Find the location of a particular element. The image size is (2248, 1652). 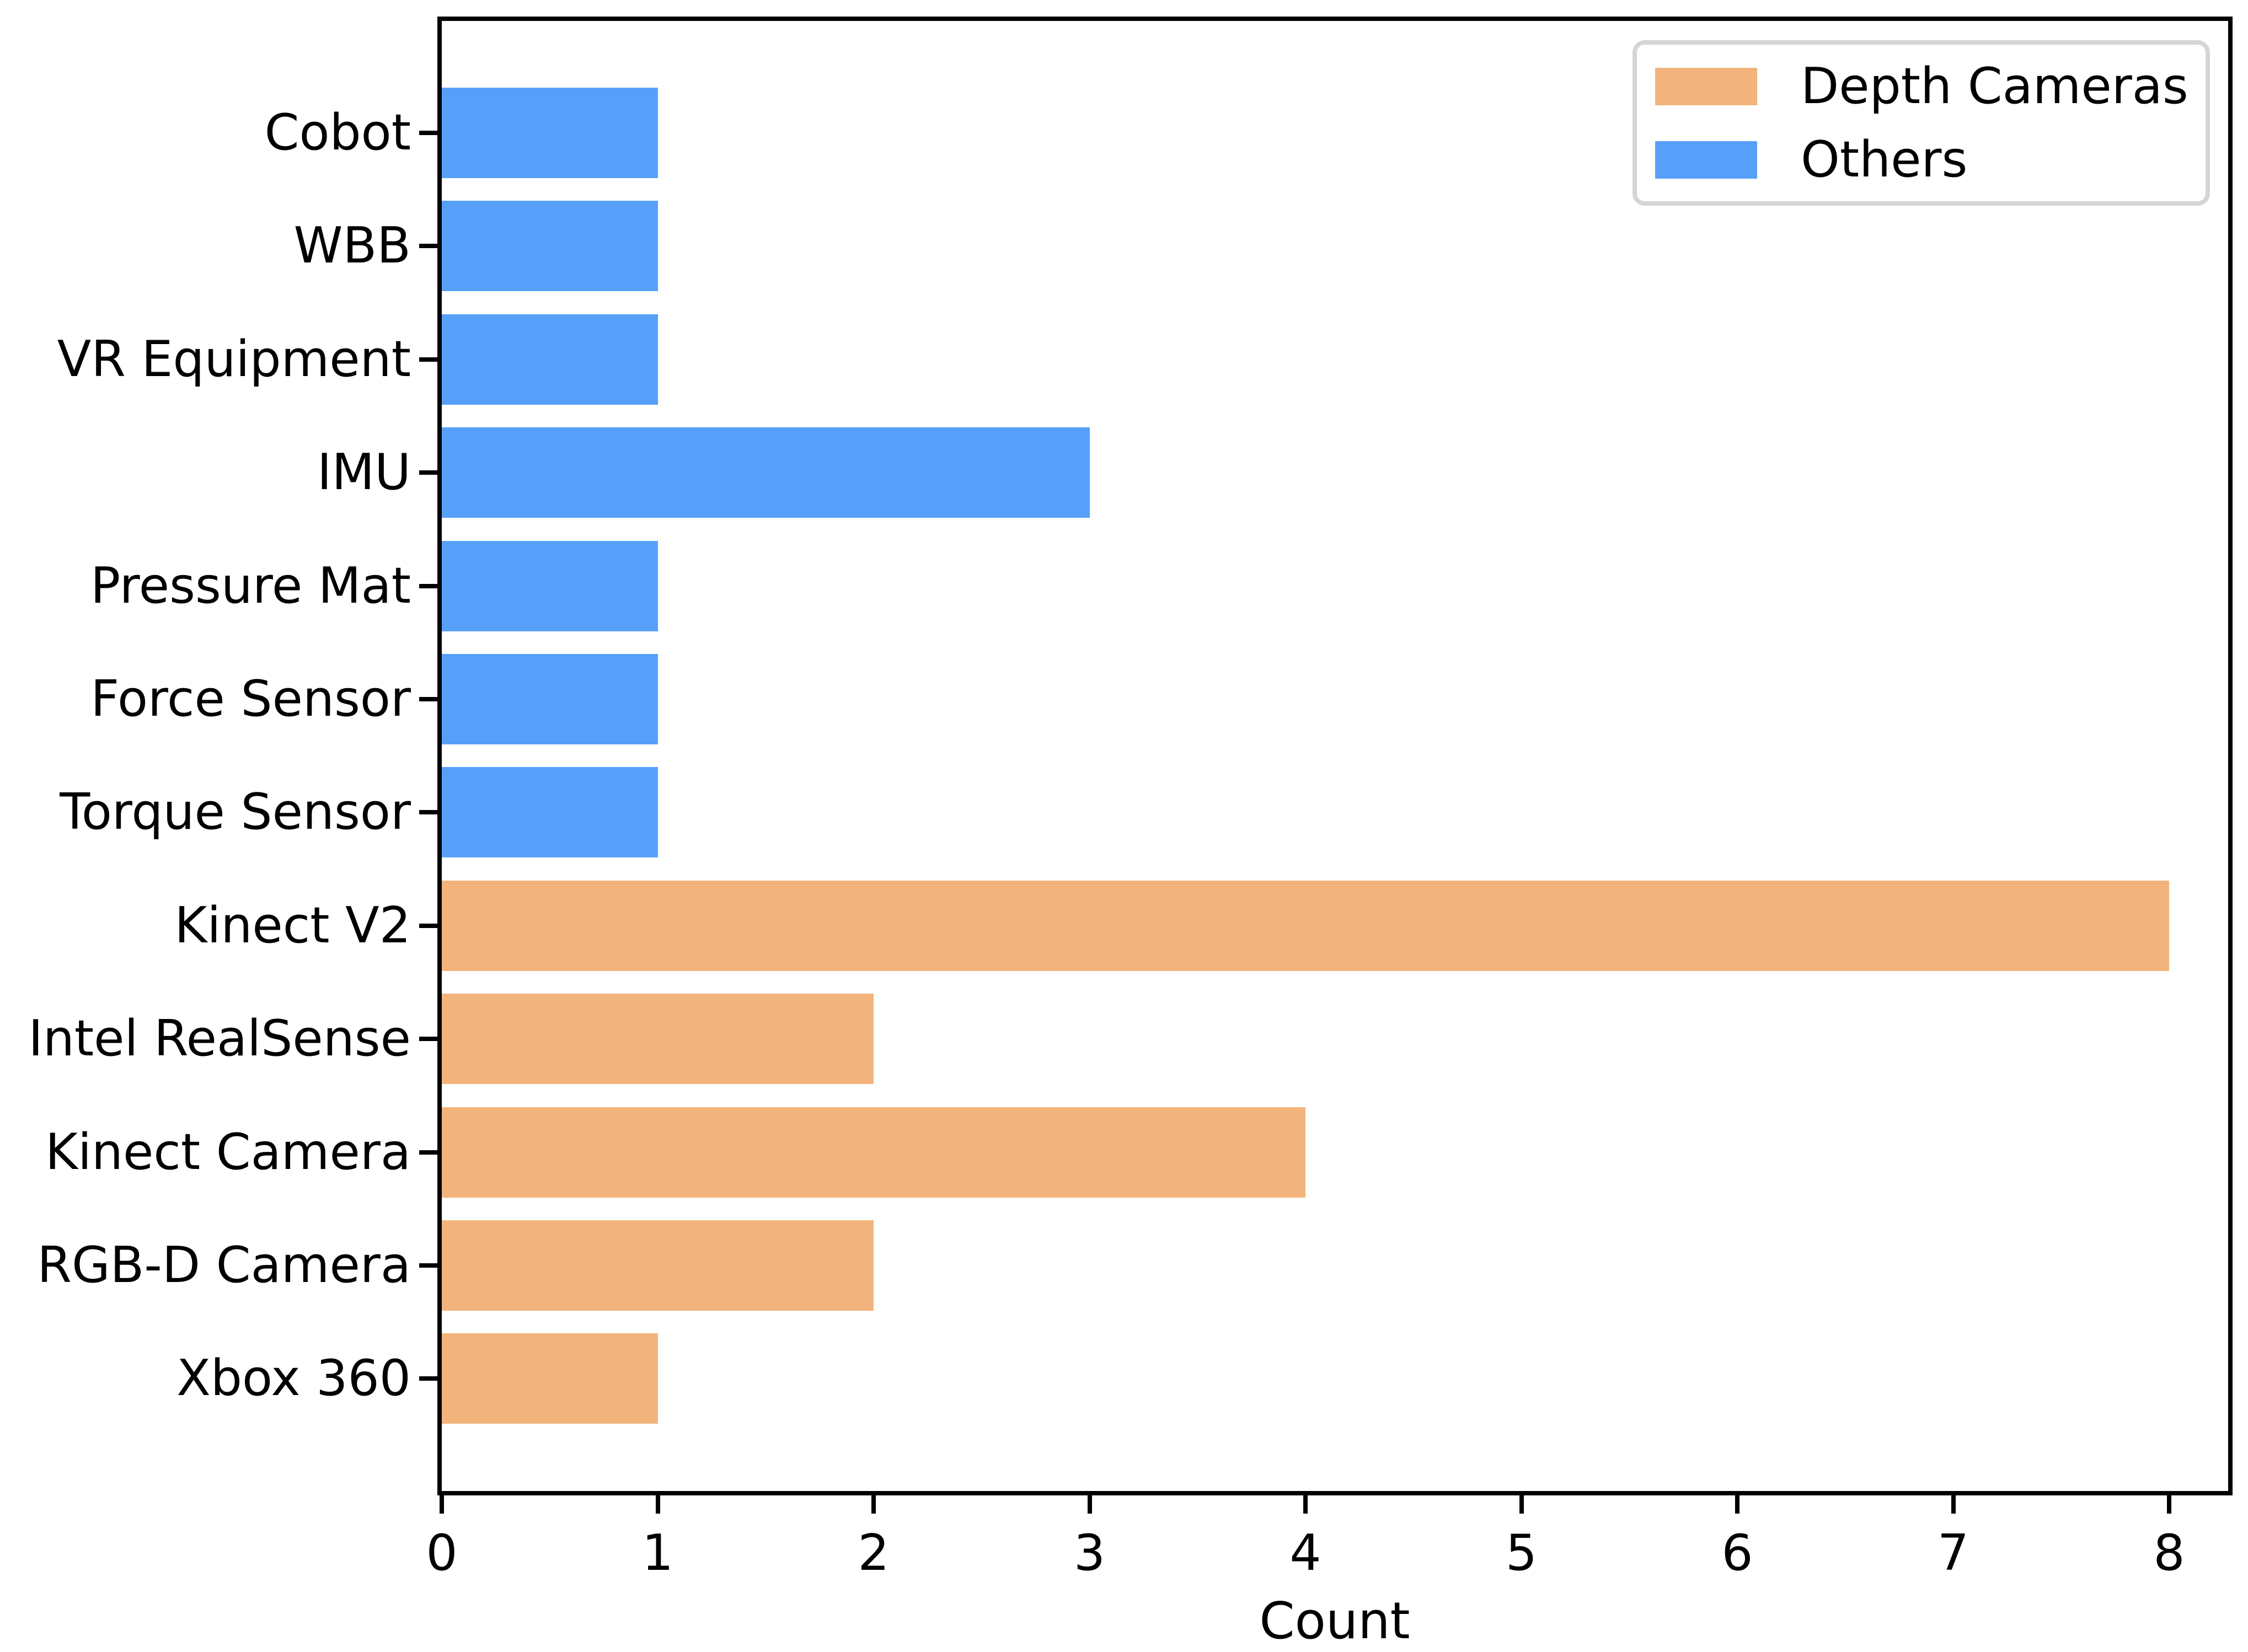

y-tick-cobot is located at coordinates (428, 133).